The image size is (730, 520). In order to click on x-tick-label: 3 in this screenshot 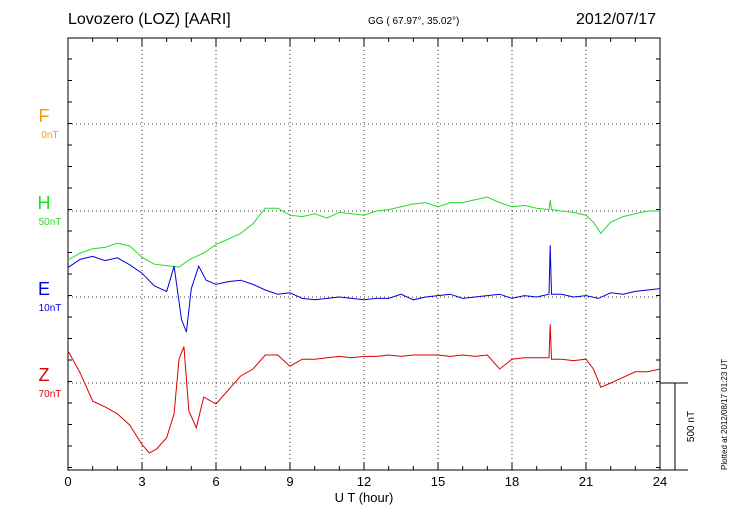, I will do `click(141, 481)`.